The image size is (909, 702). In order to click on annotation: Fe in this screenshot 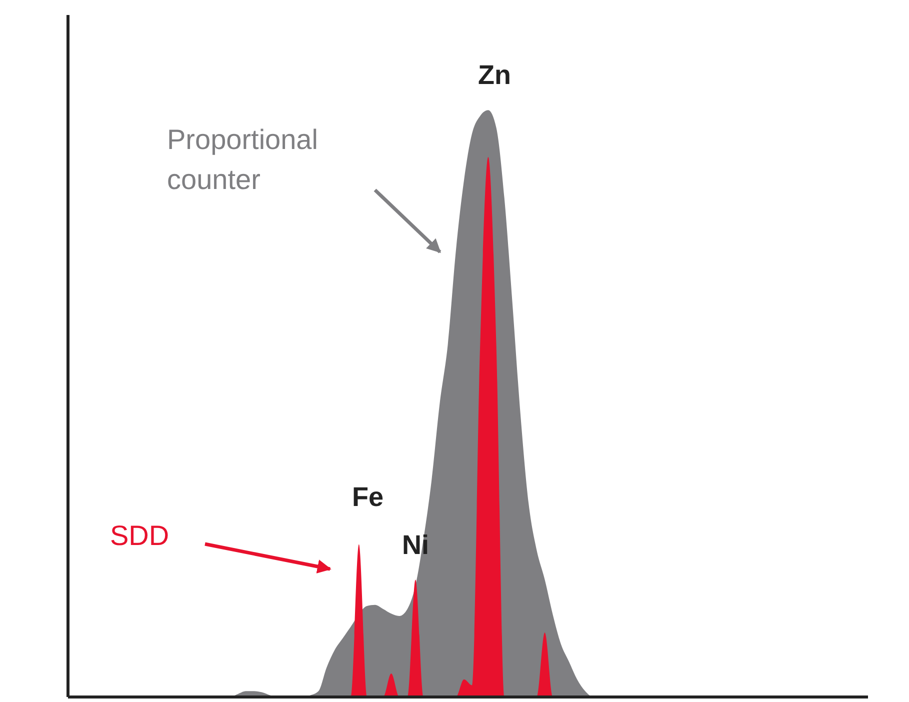, I will do `click(368, 497)`.